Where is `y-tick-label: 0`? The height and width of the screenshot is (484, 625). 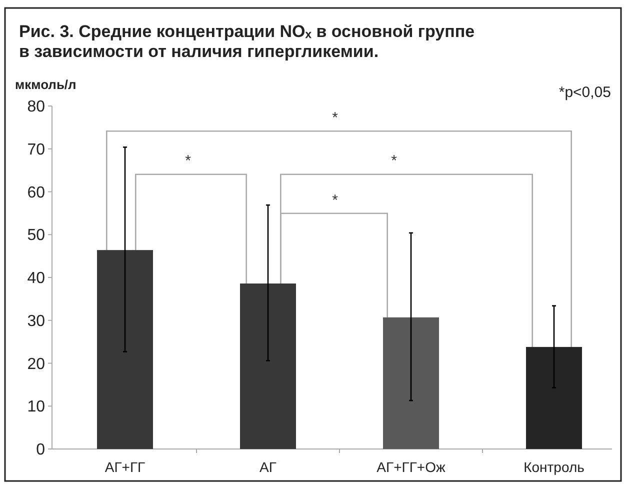 y-tick-label: 0 is located at coordinates (41, 450).